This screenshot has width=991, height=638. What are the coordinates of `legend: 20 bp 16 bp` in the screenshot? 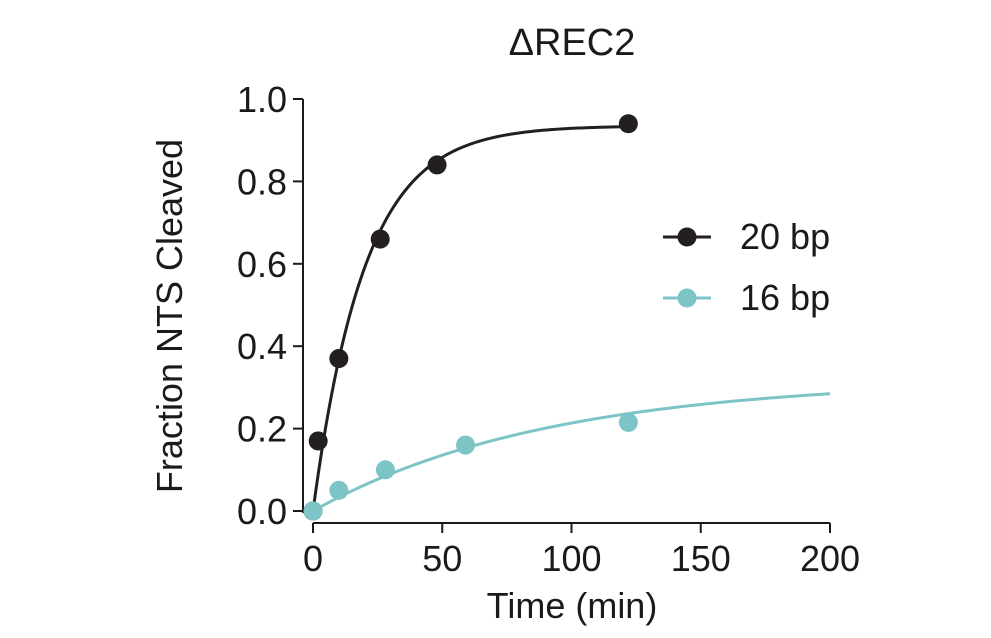 It's located at (746, 267).